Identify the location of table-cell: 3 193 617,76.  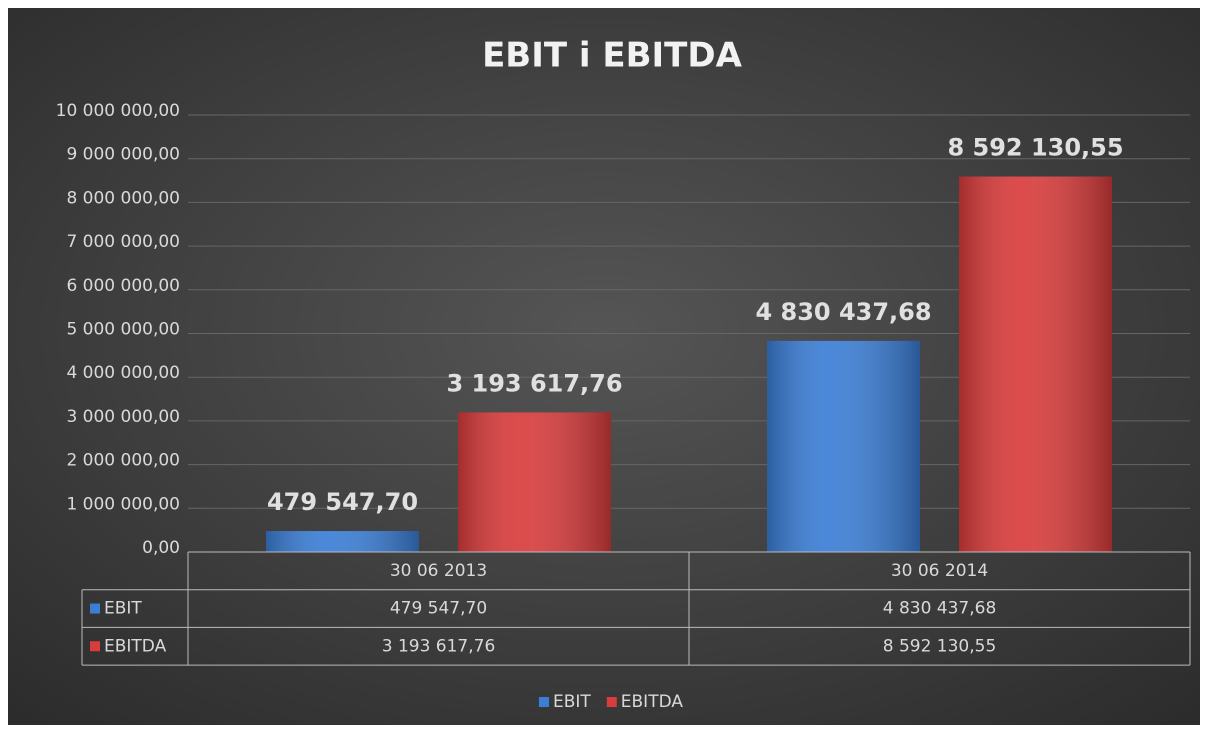
(439, 646).